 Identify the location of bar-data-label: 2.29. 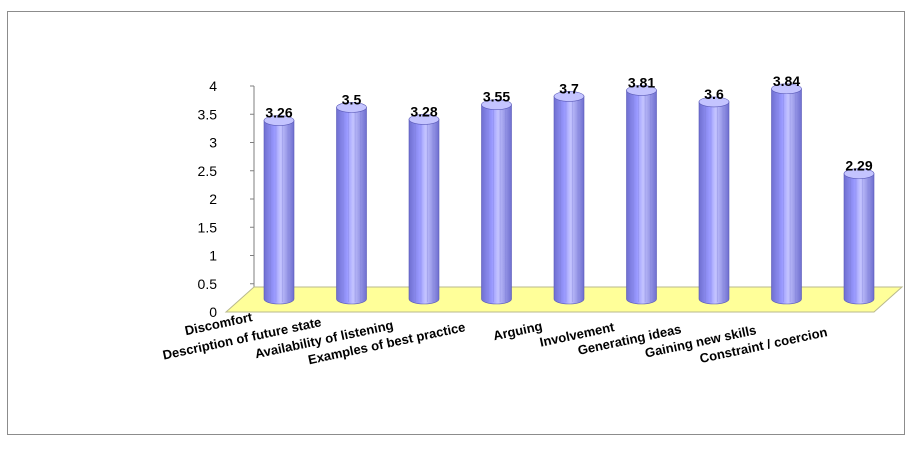
(858, 166).